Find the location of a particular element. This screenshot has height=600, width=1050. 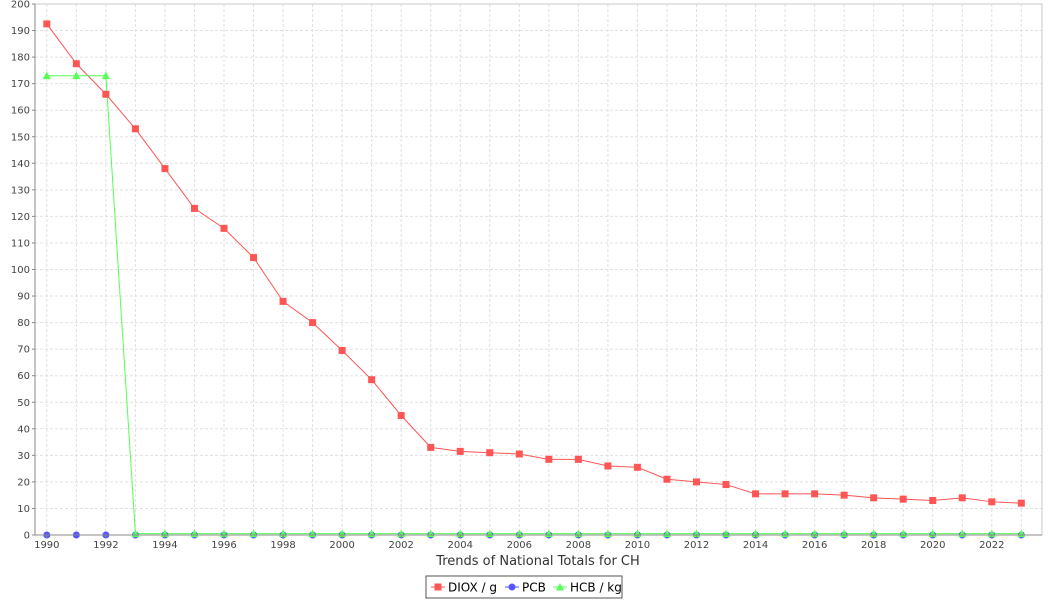

y-tick-label: 90 is located at coordinates (23, 297).